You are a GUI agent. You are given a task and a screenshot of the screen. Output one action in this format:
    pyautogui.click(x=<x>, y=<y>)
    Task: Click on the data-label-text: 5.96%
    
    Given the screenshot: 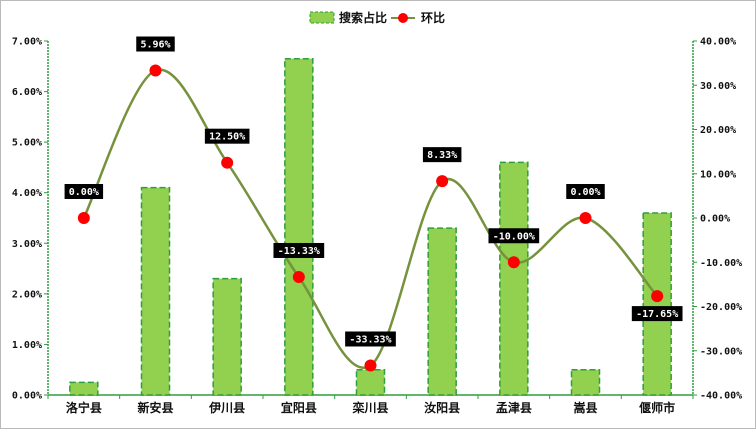 What is the action you would take?
    pyautogui.click(x=155, y=45)
    